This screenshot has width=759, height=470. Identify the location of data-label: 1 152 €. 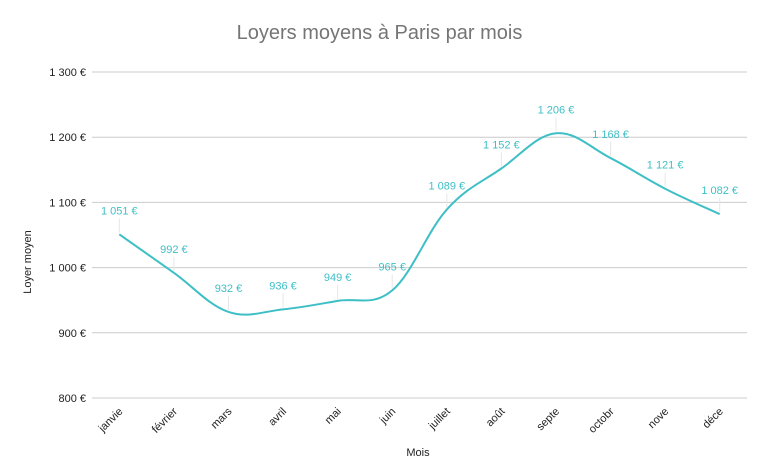
(501, 145).